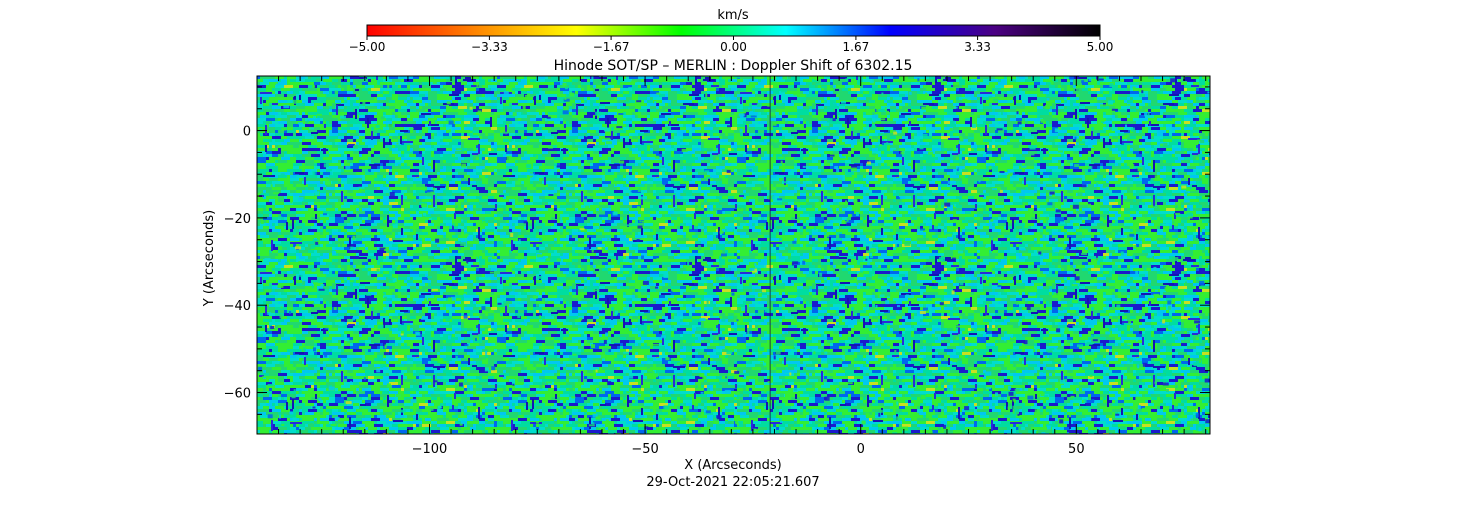 Image resolution: width=1465 pixels, height=512 pixels. Describe the element at coordinates (861, 449) in the screenshot. I see `x-tick-label: 0` at that location.